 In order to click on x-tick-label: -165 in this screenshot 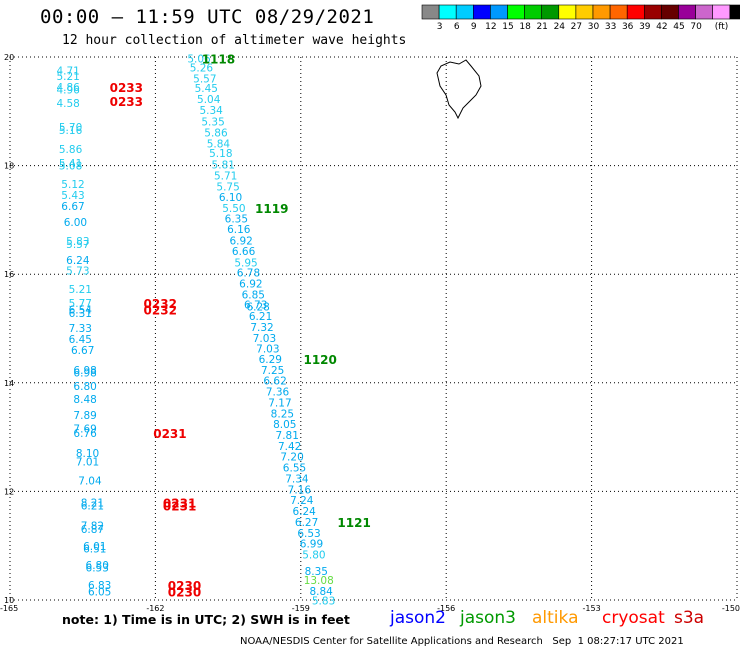, I will do `click(9, 608)`.